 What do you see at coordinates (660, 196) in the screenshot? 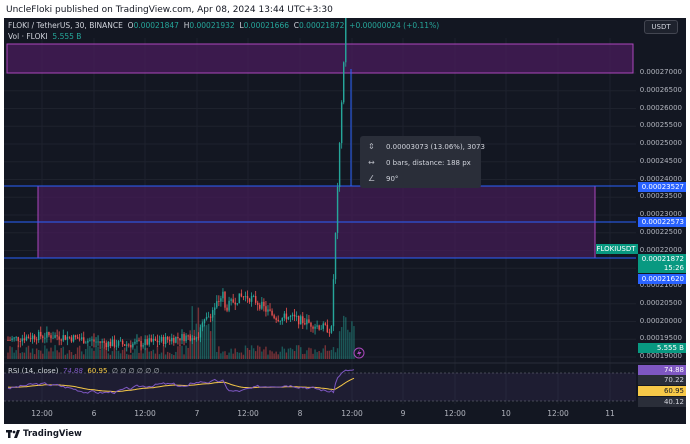
I see `price-tick: 0.00023500` at bounding box center [660, 196].